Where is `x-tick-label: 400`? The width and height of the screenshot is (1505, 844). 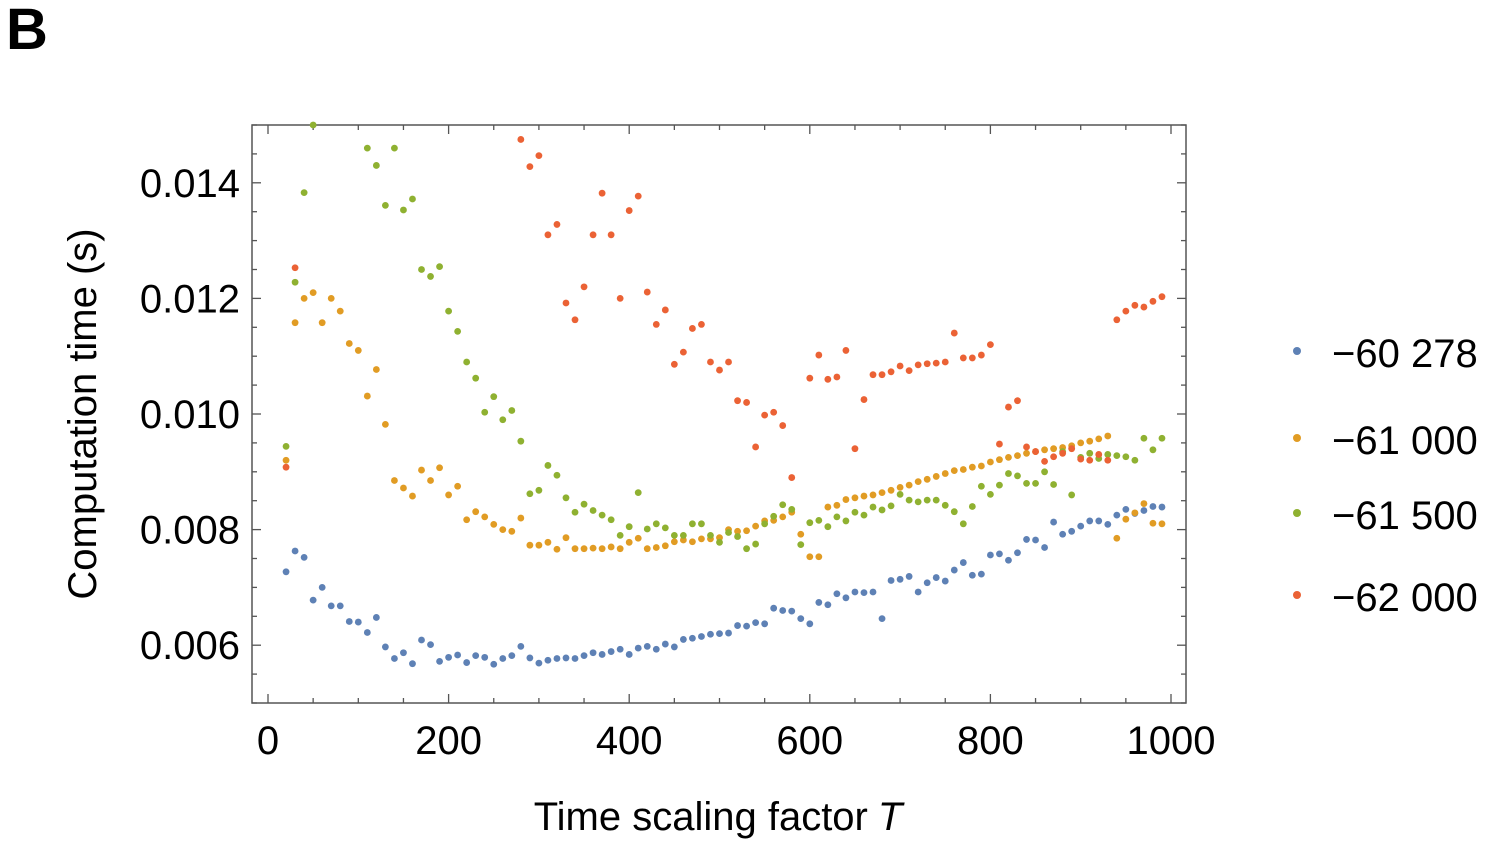
x-tick-label: 400 is located at coordinates (629, 741).